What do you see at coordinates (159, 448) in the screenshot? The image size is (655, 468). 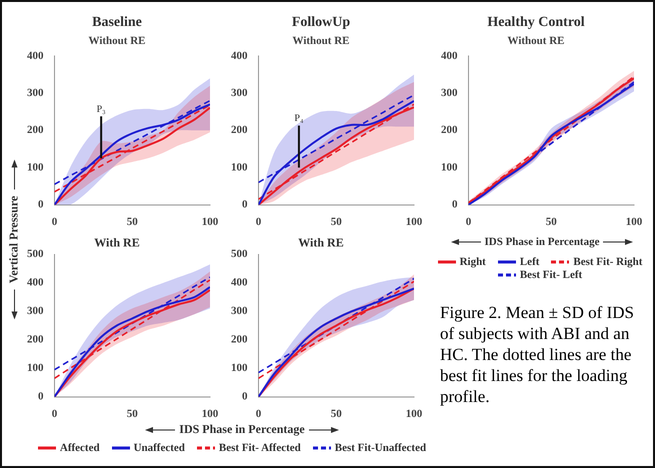 I see `legend-label: Unaffected` at bounding box center [159, 448].